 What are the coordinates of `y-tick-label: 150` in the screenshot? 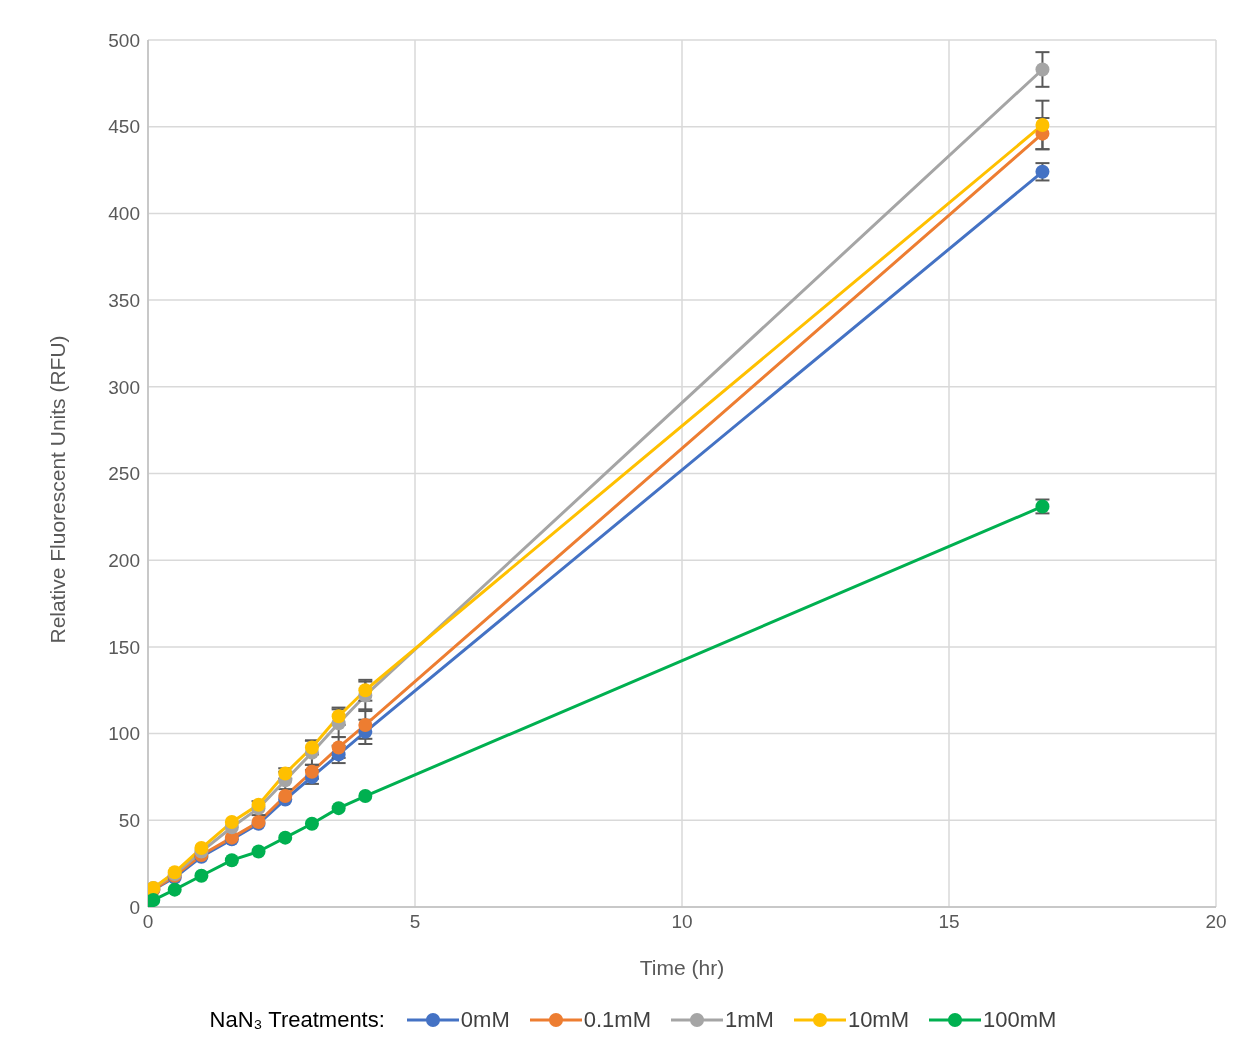 It's located at (124, 647).